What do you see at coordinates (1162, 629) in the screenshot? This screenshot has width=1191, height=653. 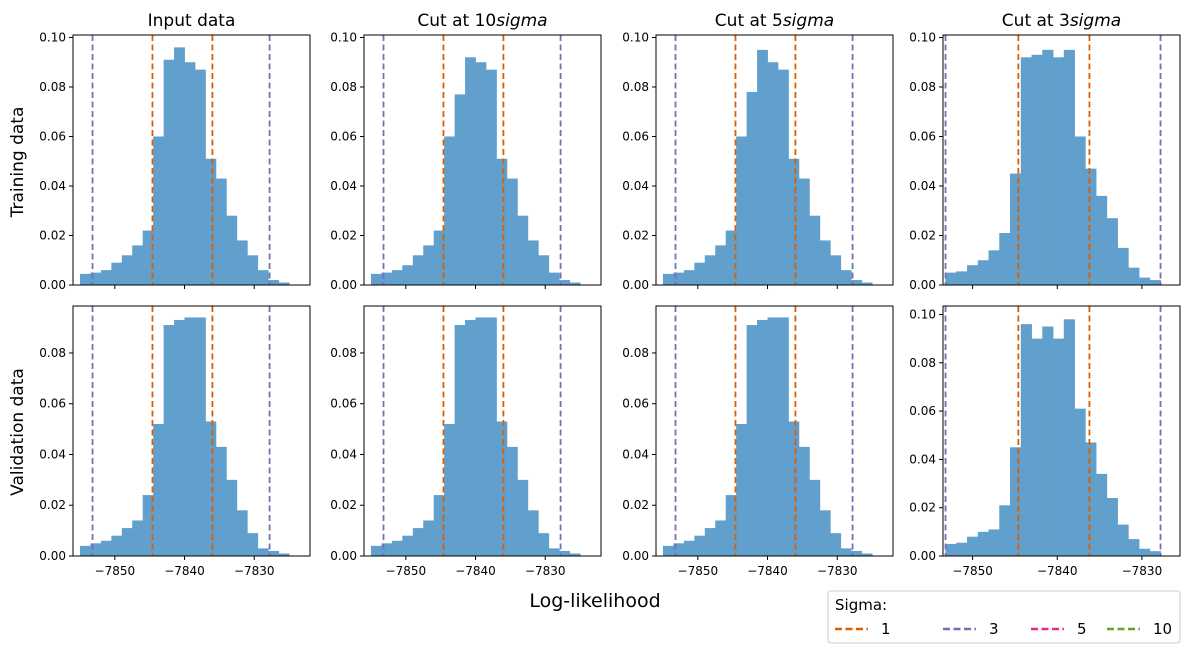 I see `legend-label: 10` at bounding box center [1162, 629].